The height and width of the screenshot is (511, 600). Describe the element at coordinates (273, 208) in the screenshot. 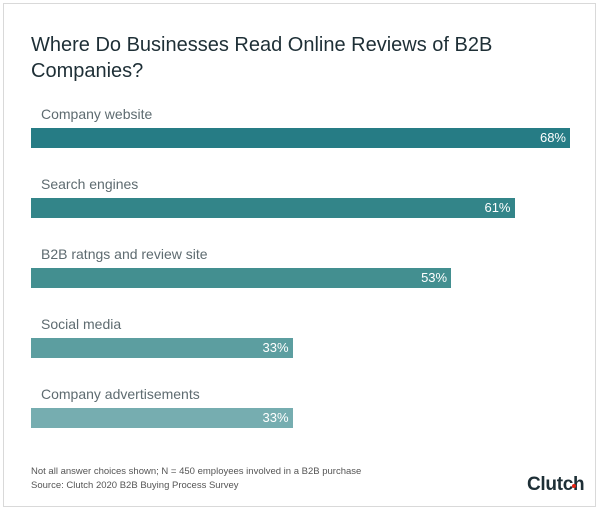

I see `bar: 61%` at that location.